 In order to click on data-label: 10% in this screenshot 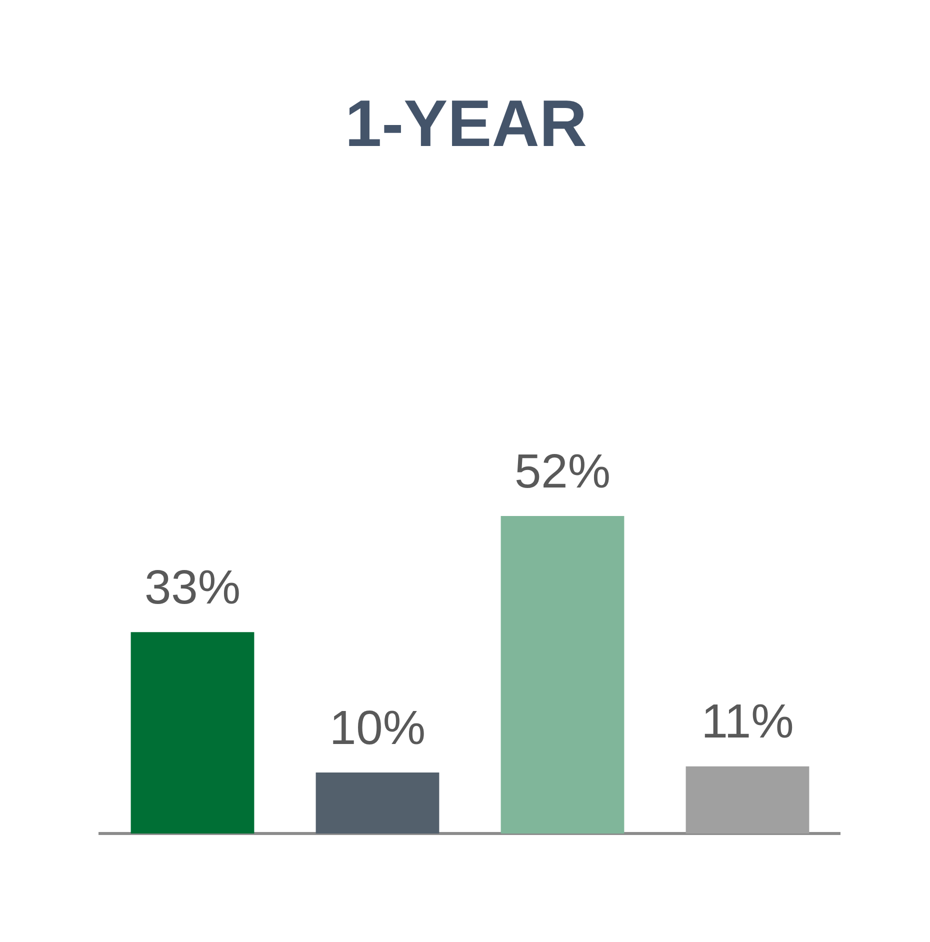, I will do `click(377, 728)`.